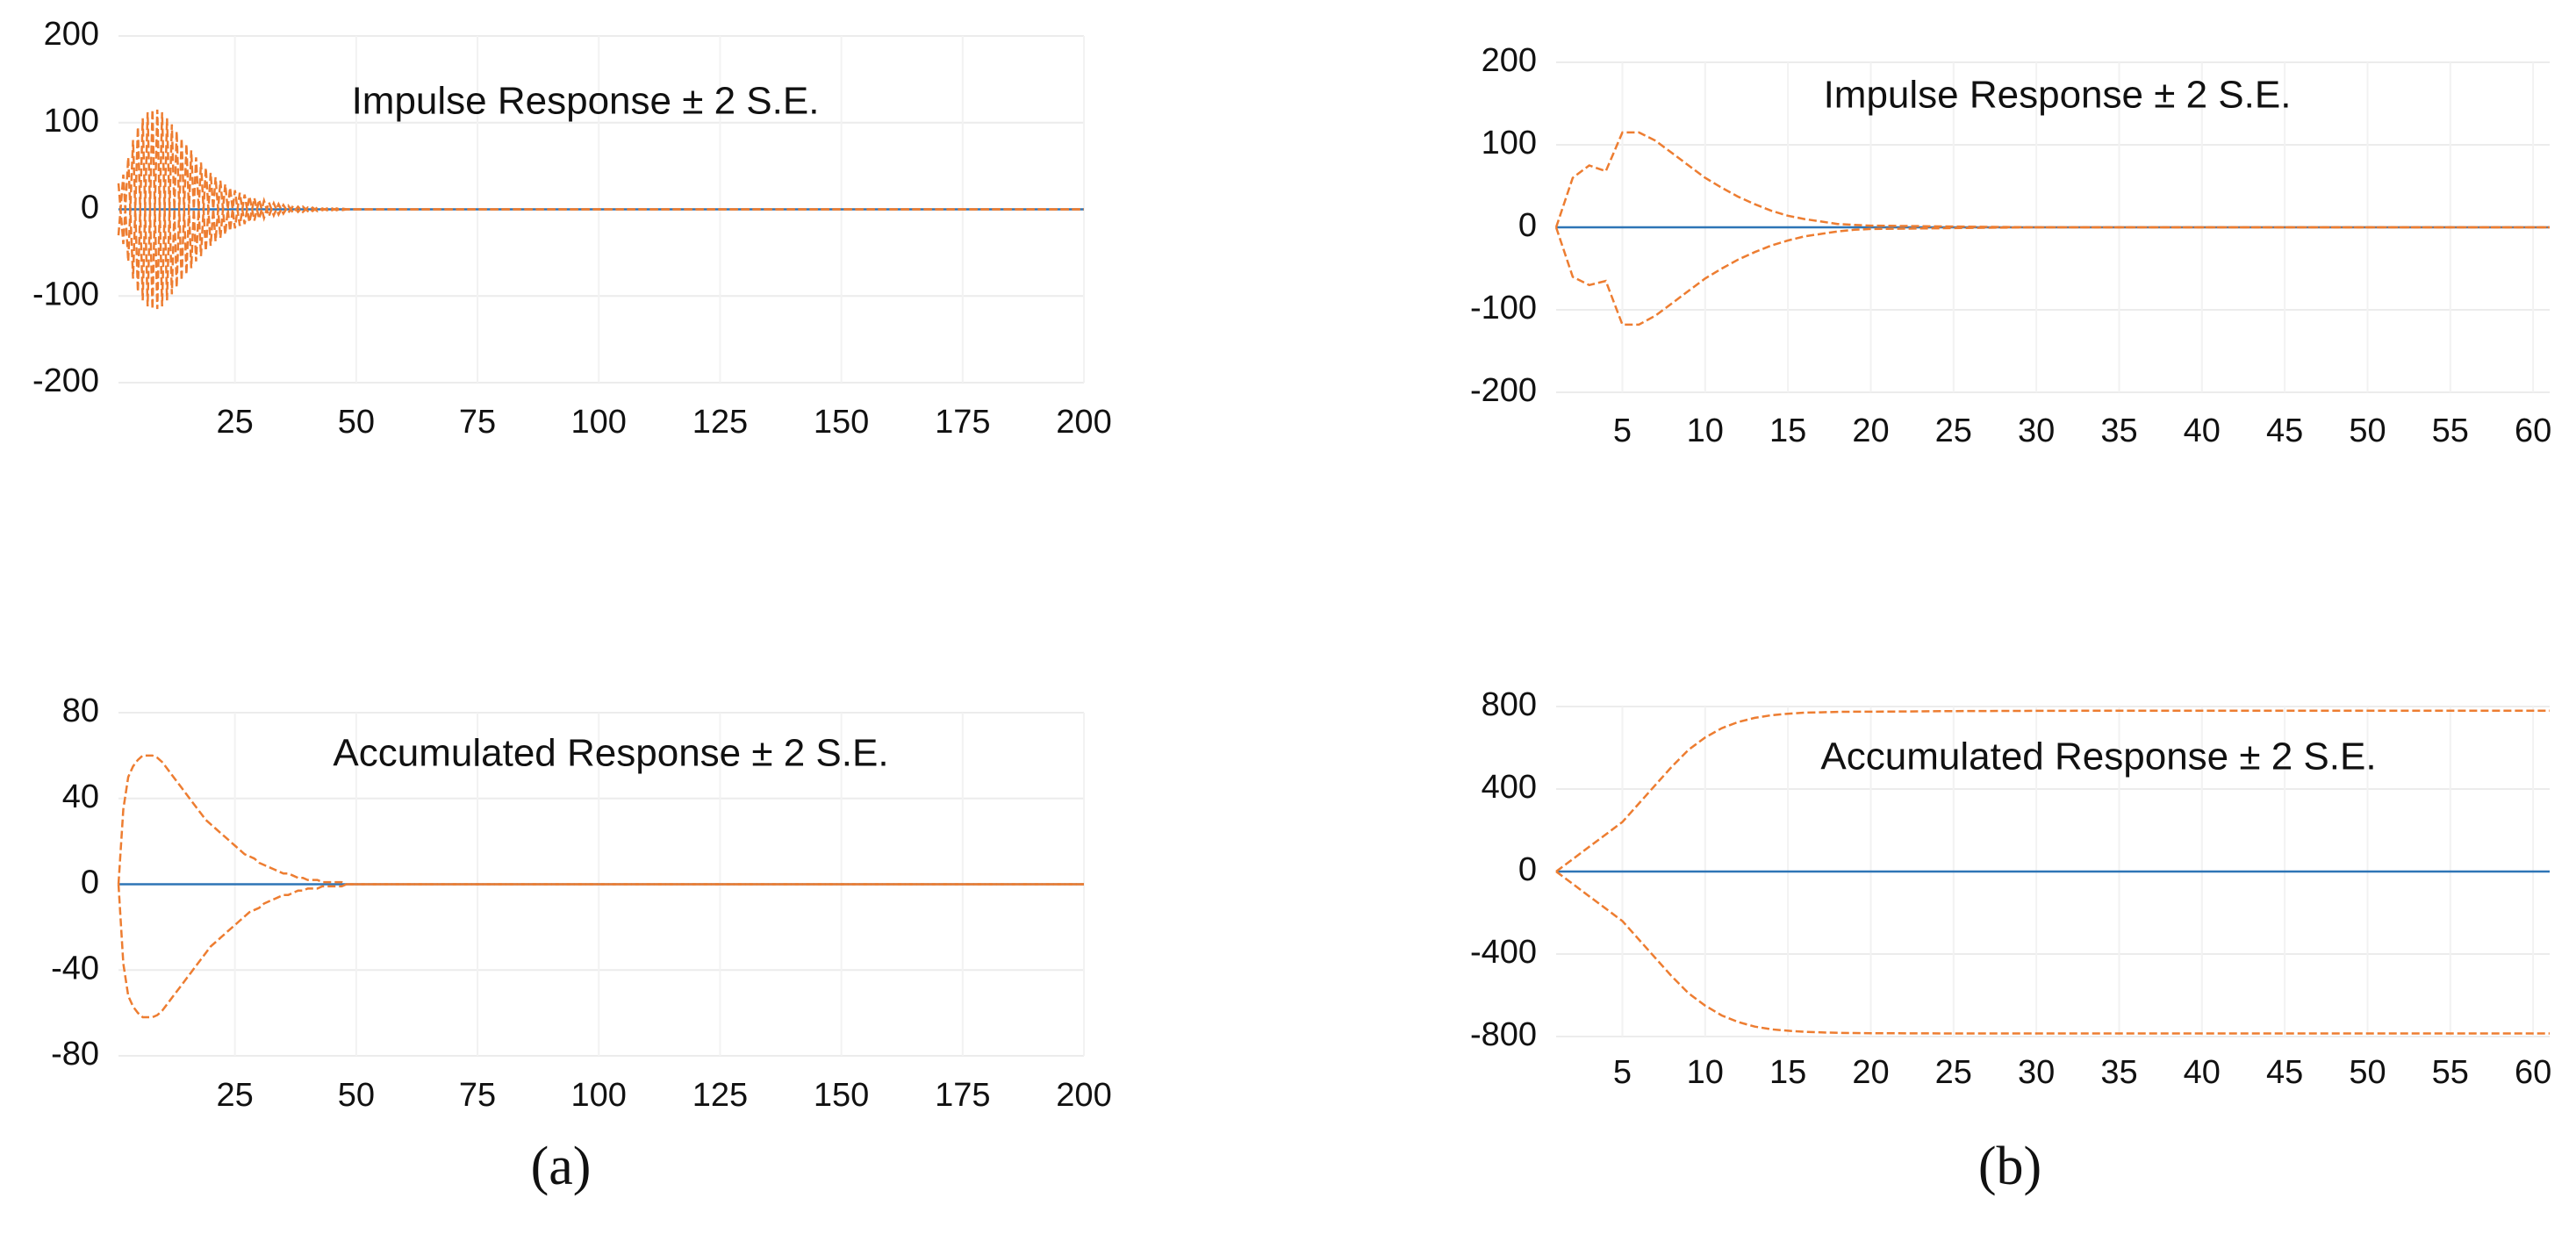 The height and width of the screenshot is (1234, 2576). What do you see at coordinates (75, 968) in the screenshot?
I see `y-tick-label: -40` at bounding box center [75, 968].